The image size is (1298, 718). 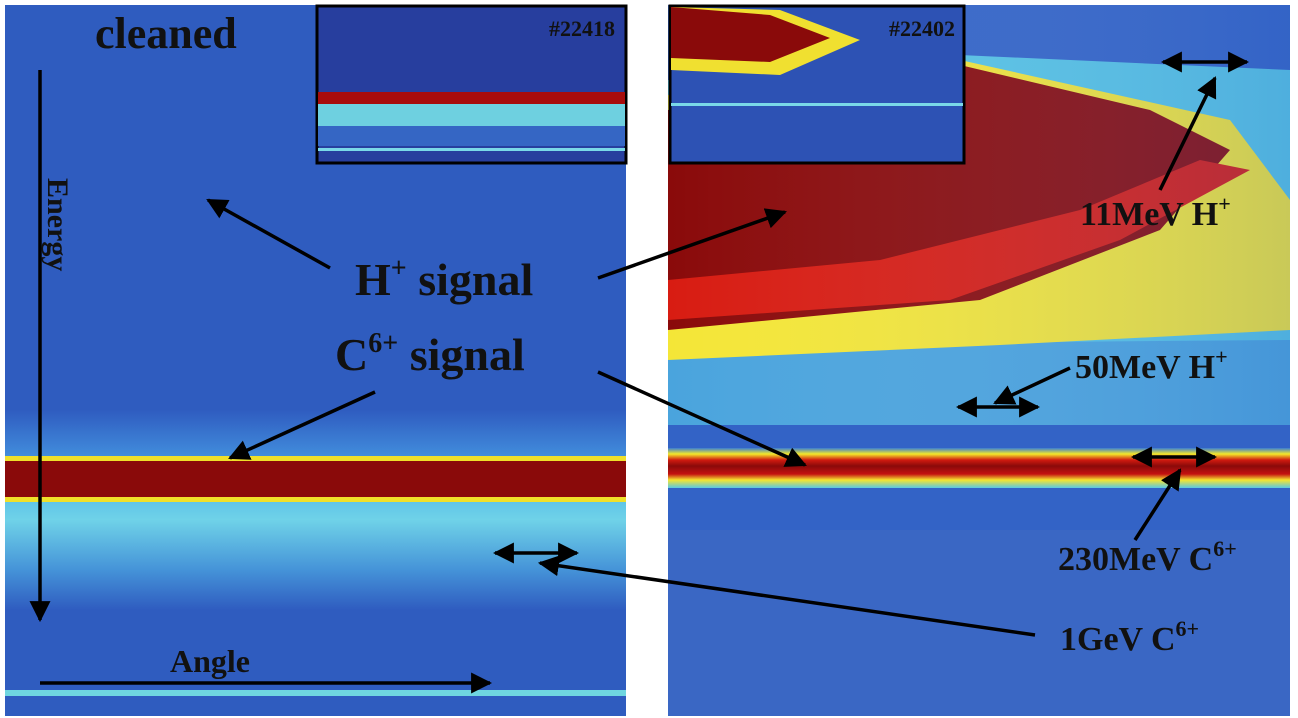 What do you see at coordinates (444, 279) in the screenshot?
I see `signal-label: H+ signal` at bounding box center [444, 279].